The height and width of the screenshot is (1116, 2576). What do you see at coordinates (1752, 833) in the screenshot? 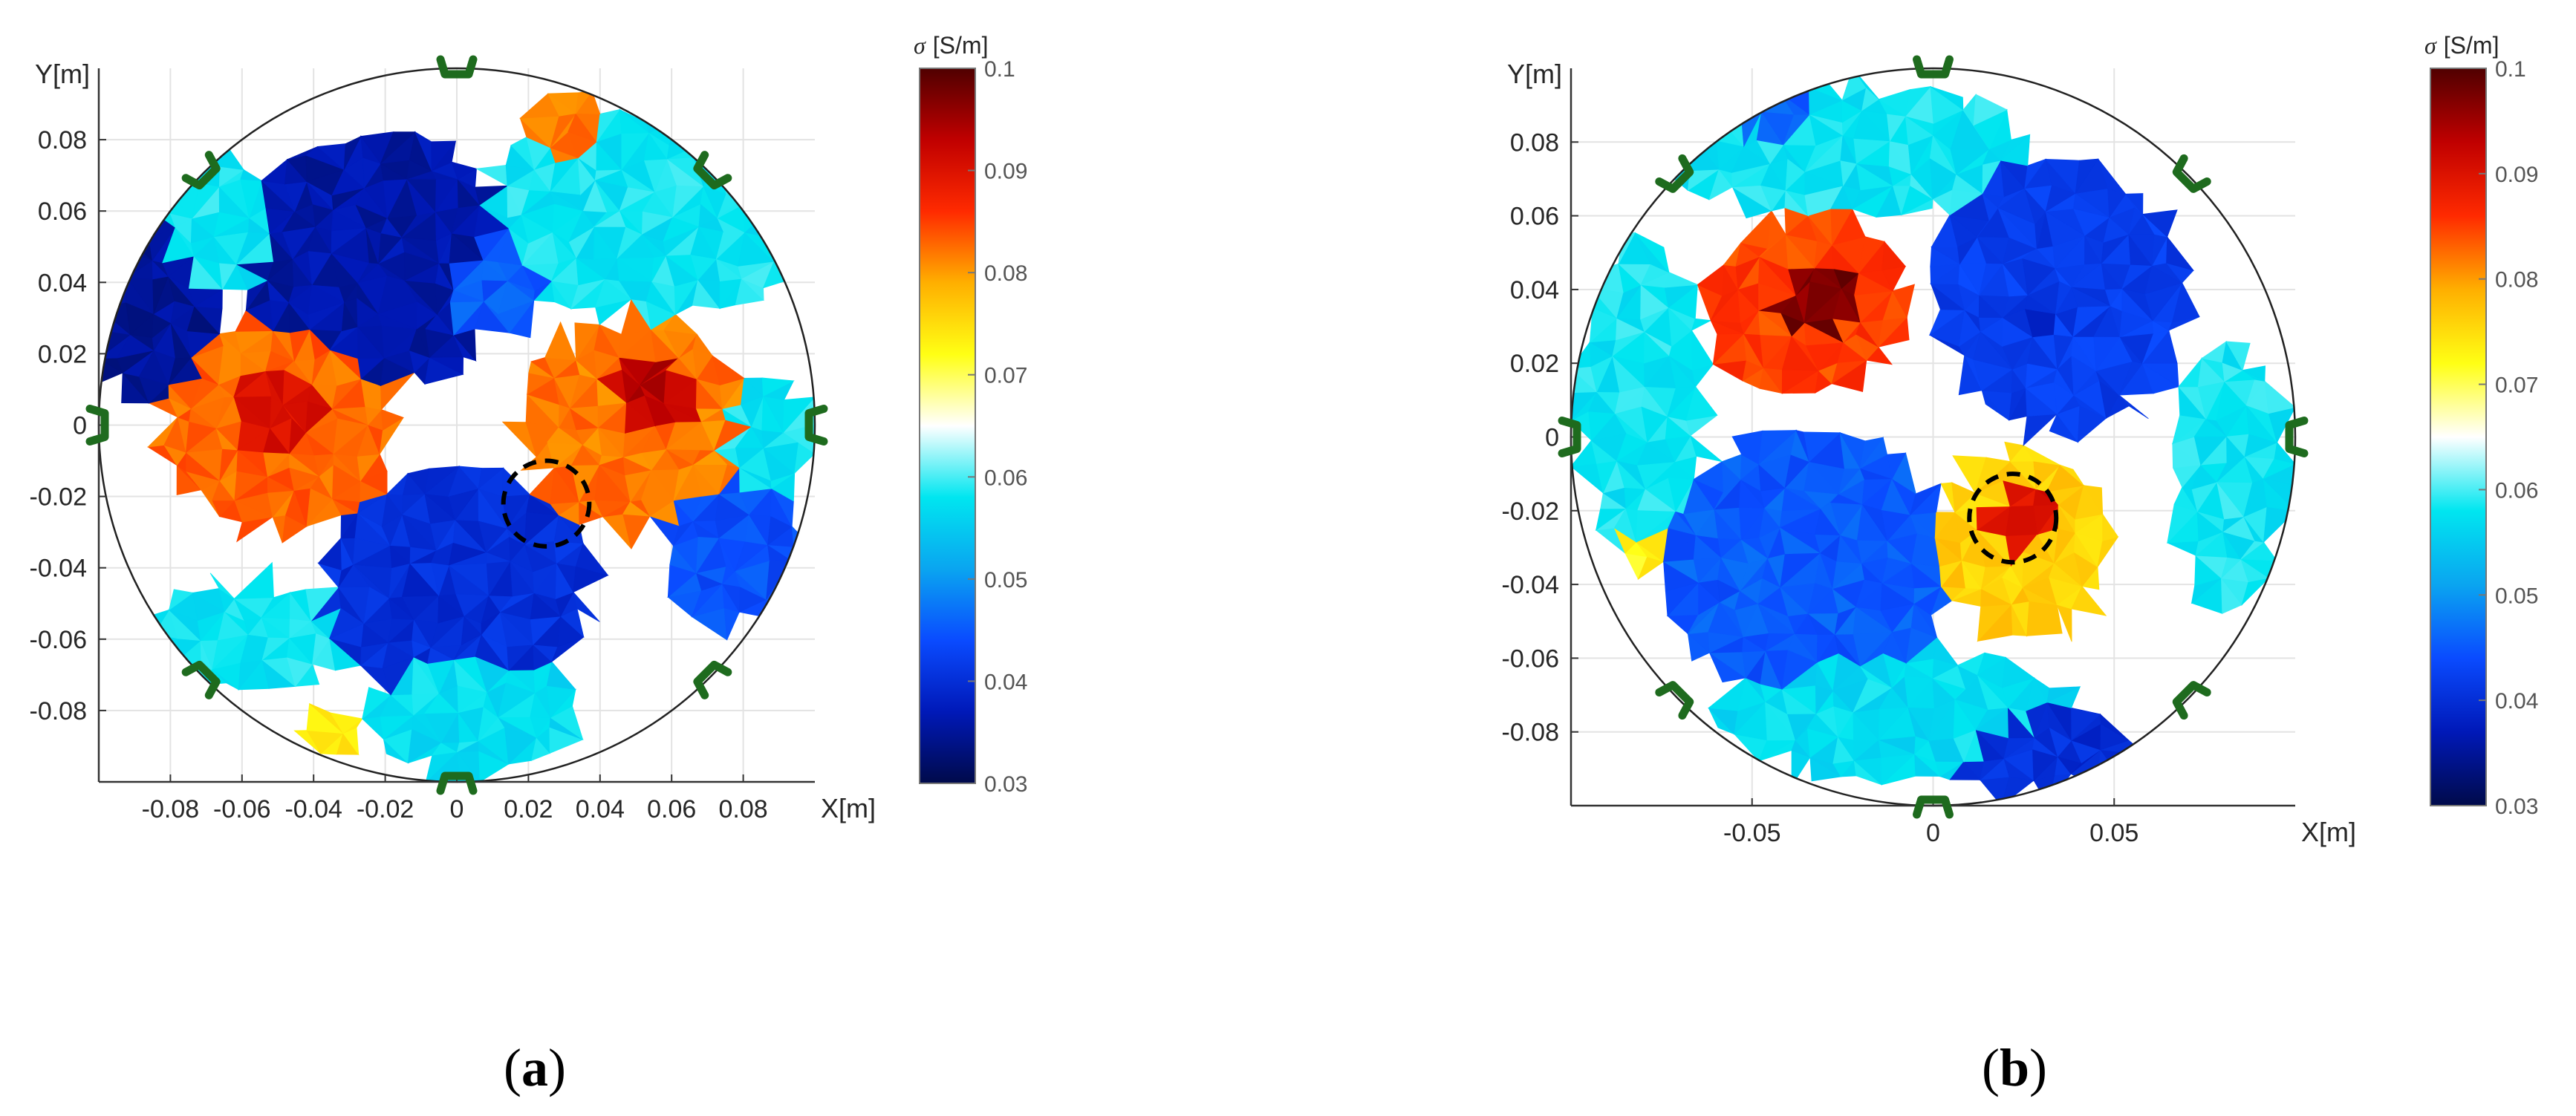
I see `x-tick-label: -0.05` at bounding box center [1752, 833].